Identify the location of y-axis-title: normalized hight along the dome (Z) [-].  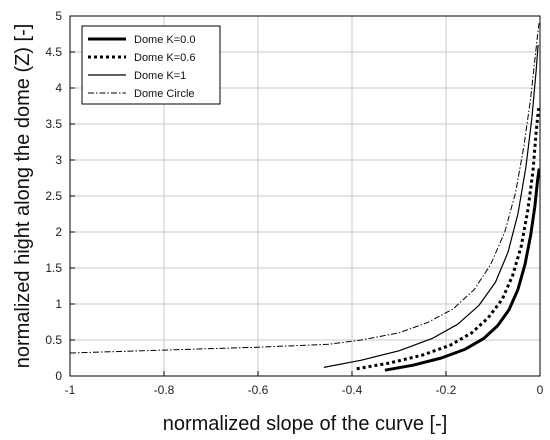
(23, 196).